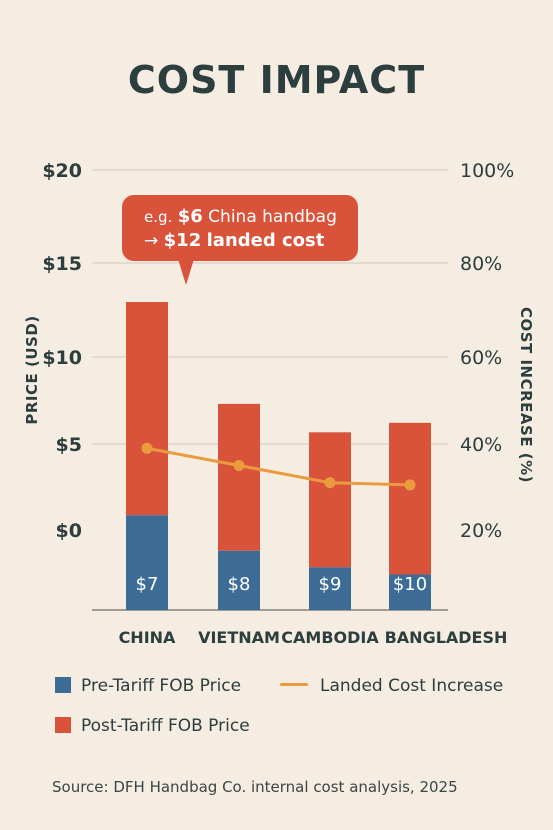 The image size is (553, 830). Describe the element at coordinates (481, 445) in the screenshot. I see `y2-tick-label: 40%` at that location.